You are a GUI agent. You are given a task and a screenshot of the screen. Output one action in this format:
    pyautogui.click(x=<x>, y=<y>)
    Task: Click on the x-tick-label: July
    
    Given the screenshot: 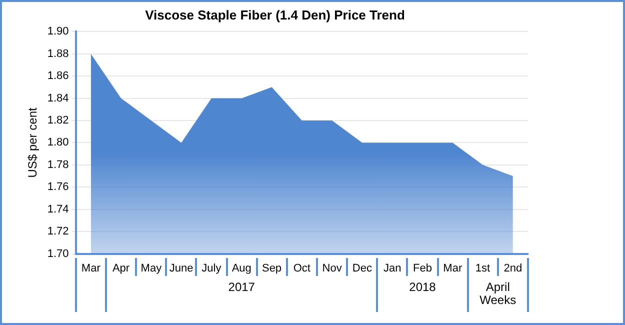 What is the action you would take?
    pyautogui.click(x=212, y=268)
    